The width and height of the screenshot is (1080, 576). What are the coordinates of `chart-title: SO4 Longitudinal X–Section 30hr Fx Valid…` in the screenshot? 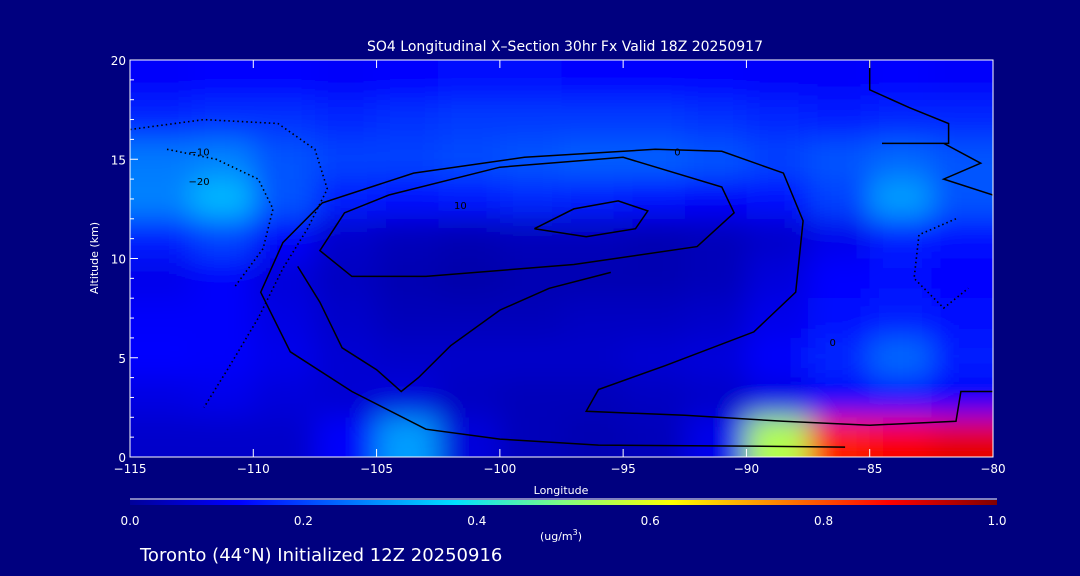 It's located at (565, 47).